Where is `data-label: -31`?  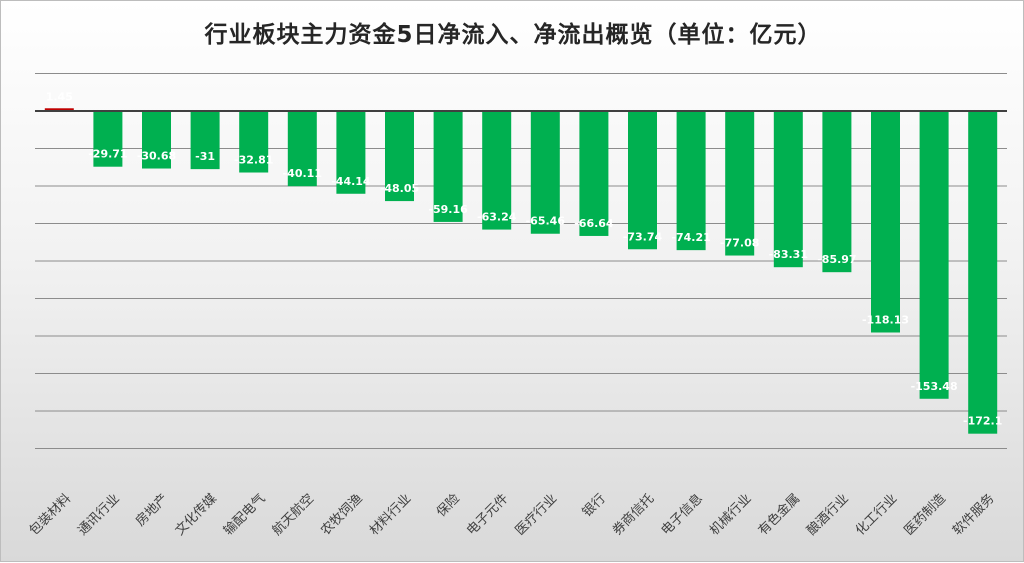
data-label: -31 is located at coordinates (205, 156).